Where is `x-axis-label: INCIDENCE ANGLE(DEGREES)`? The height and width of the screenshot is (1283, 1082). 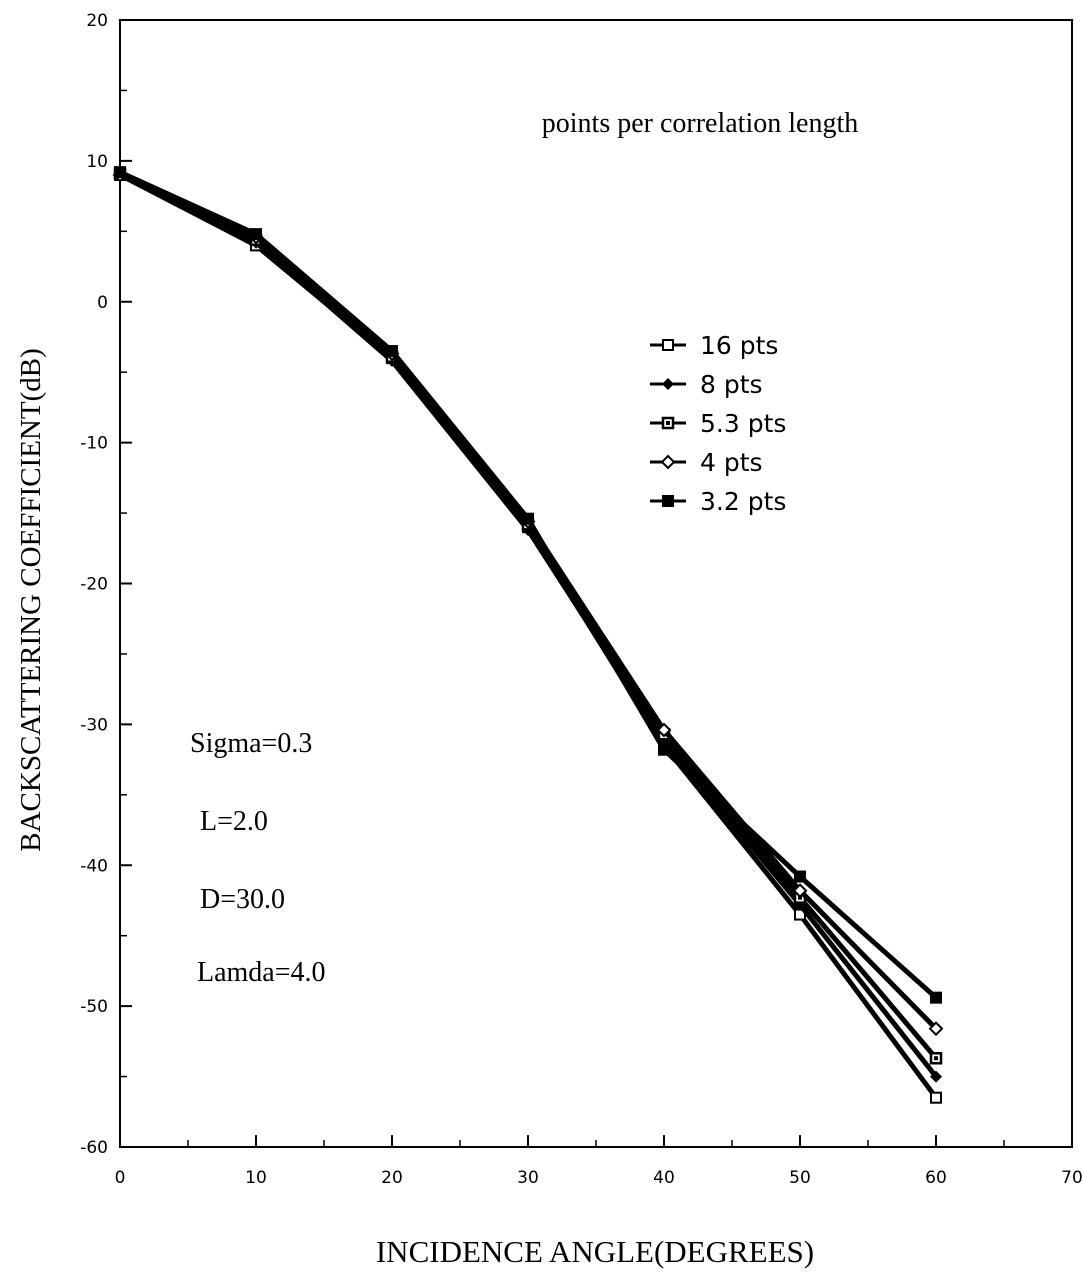
x-axis-label: INCIDENCE ANGLE(DEGREES) is located at coordinates (595, 1251).